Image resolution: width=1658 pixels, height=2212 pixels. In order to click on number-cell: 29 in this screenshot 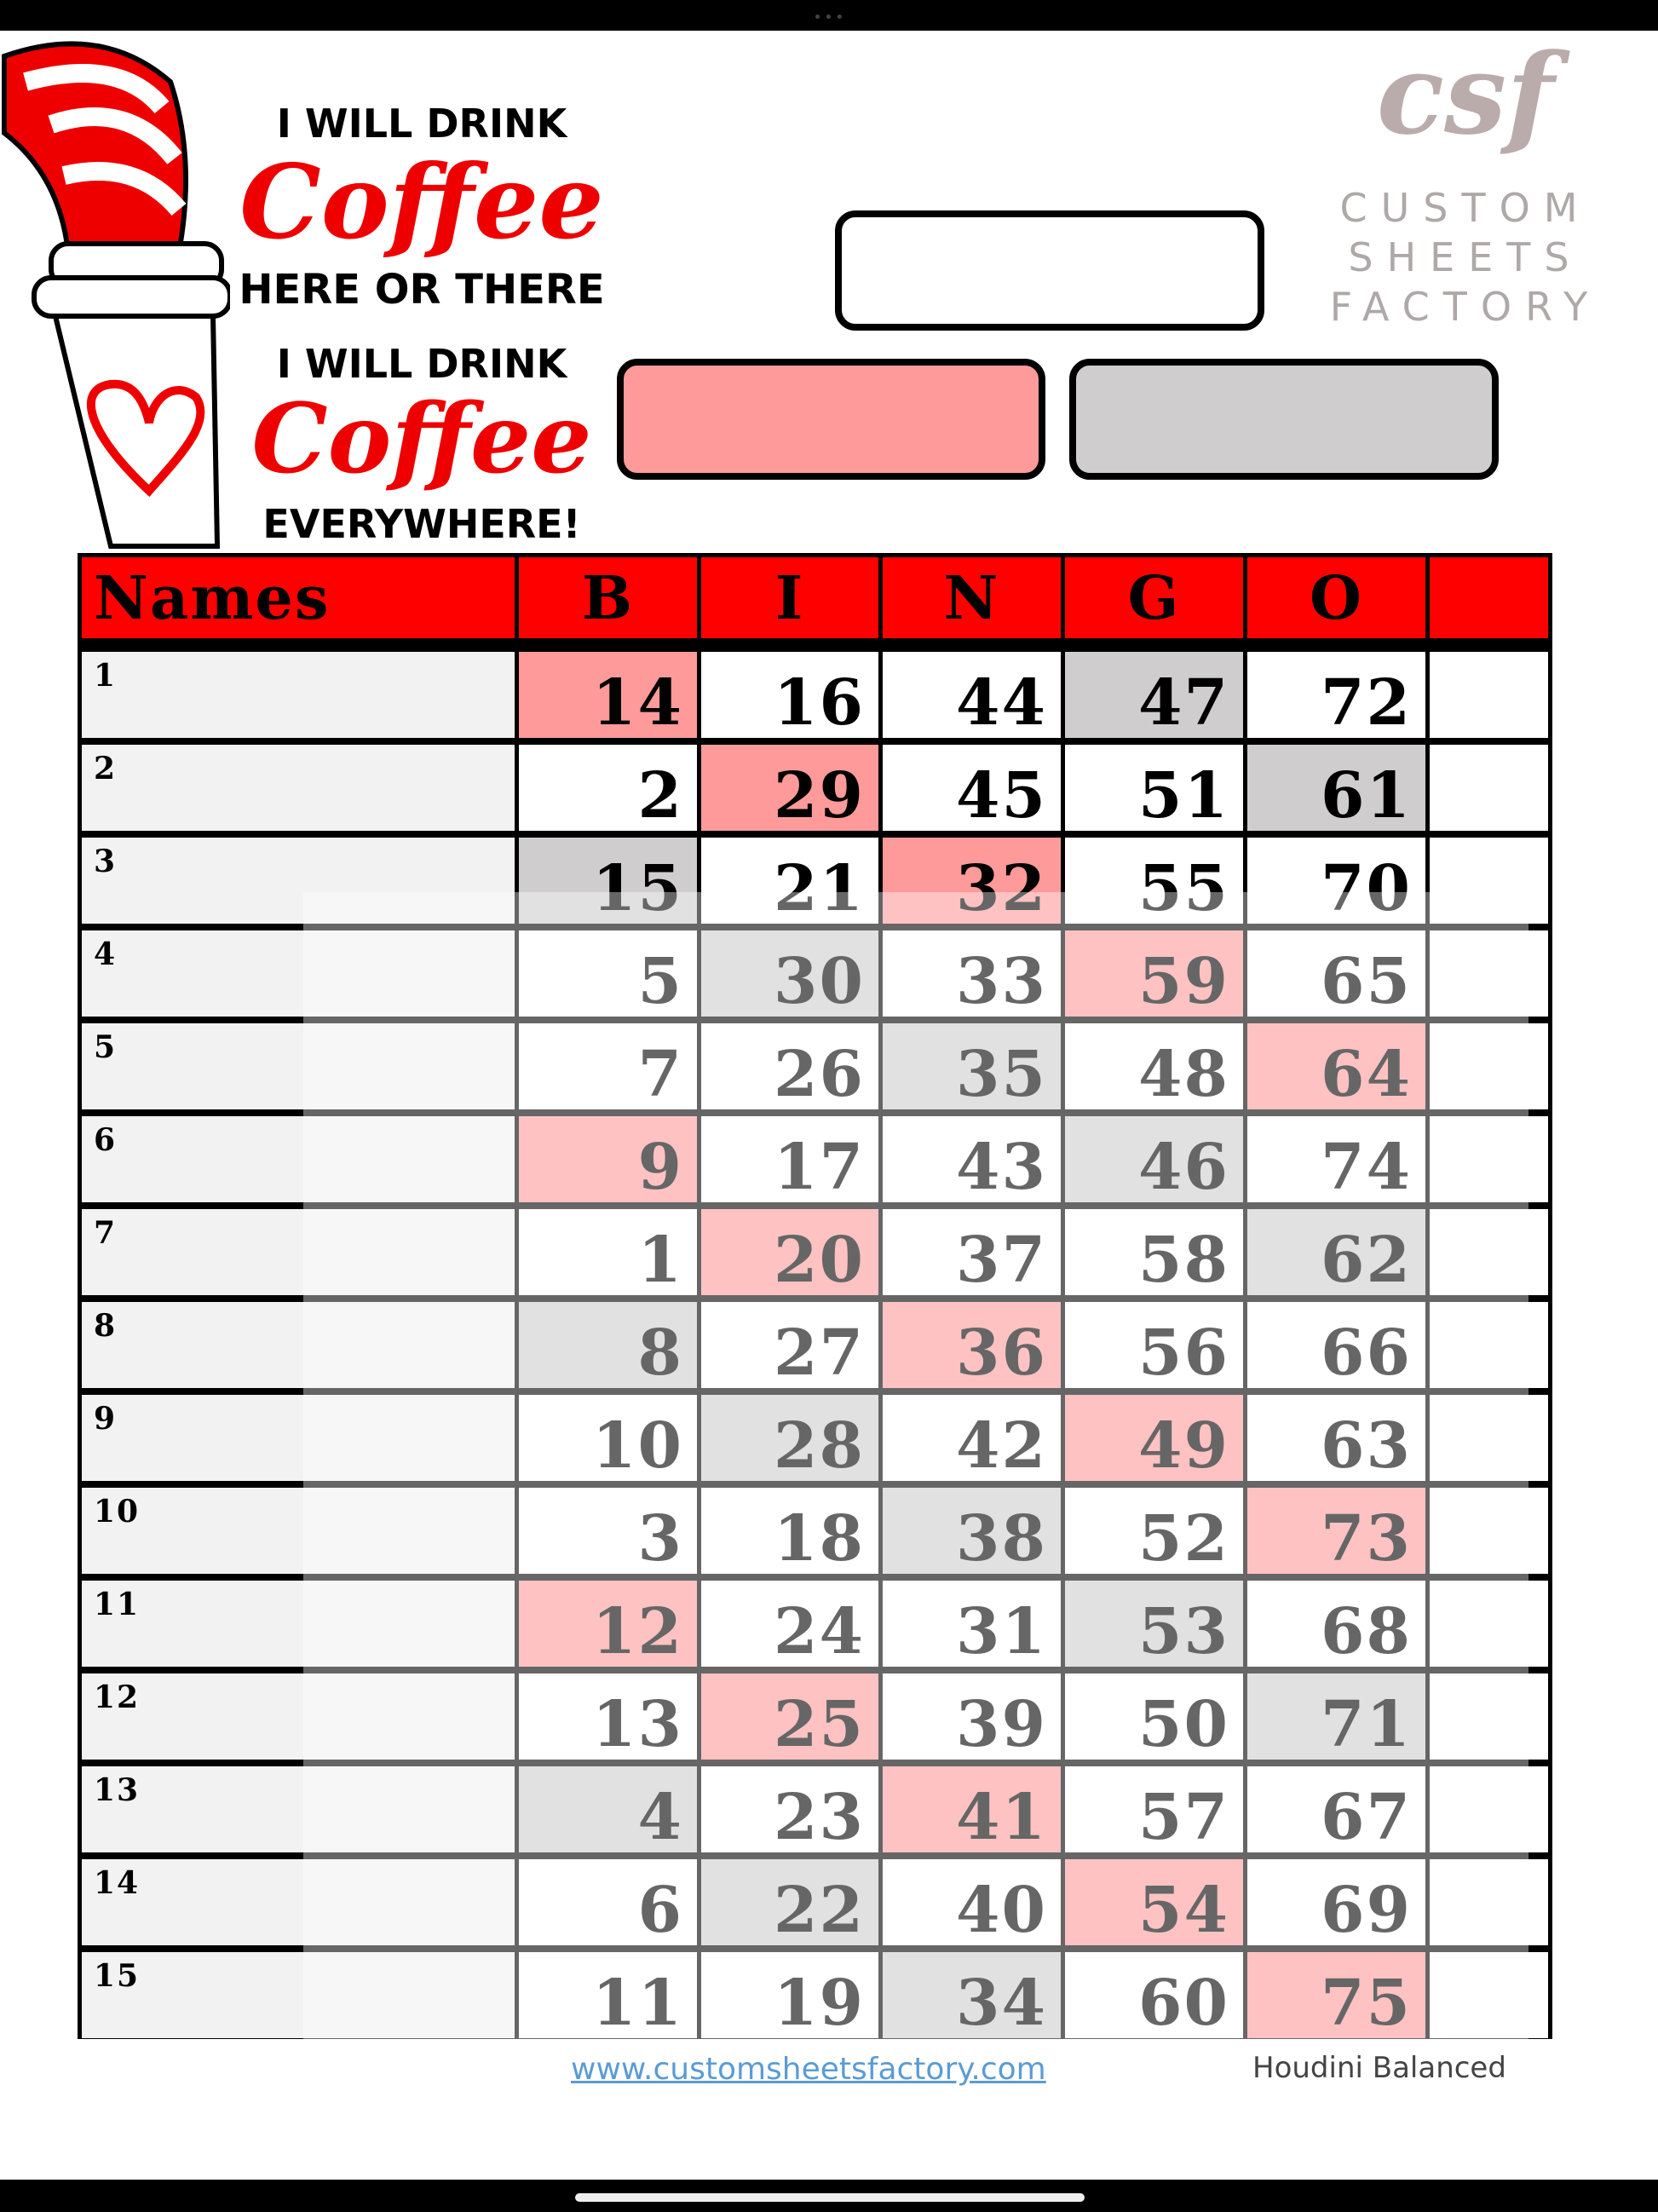, I will do `click(789, 788)`.